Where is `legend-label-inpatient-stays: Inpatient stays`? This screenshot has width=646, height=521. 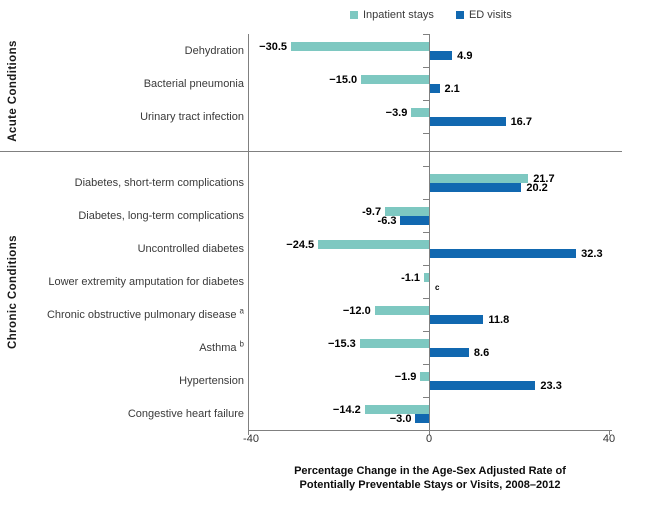
legend-label-inpatient-stays: Inpatient stays is located at coordinates (398, 15).